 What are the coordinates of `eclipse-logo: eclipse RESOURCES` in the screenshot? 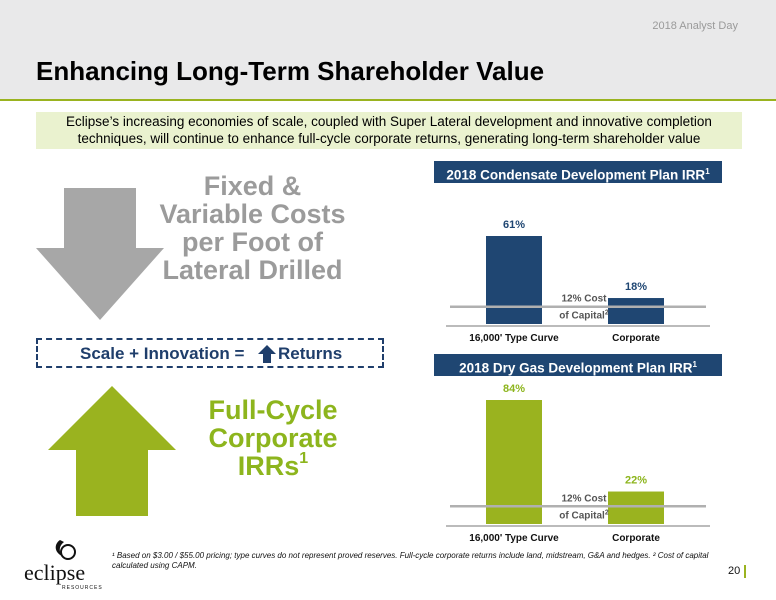 It's located at (63, 565).